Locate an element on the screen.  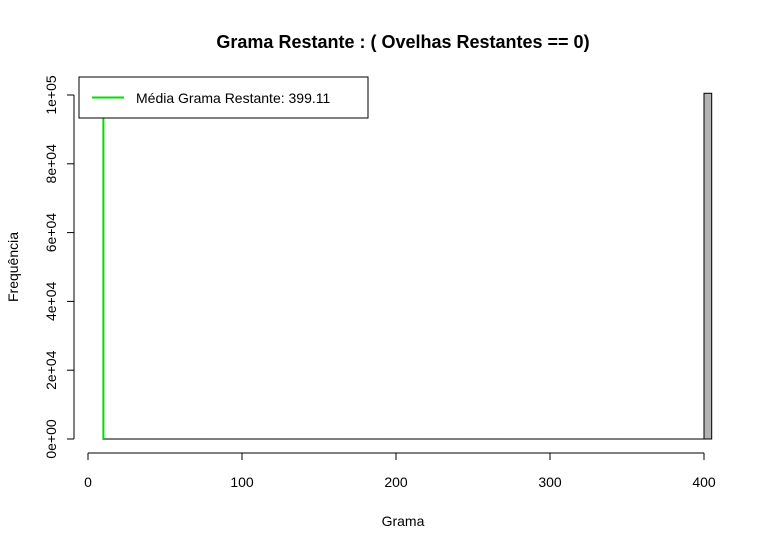
x-axis: 0 100 200 300 400 is located at coordinates (400, 471).